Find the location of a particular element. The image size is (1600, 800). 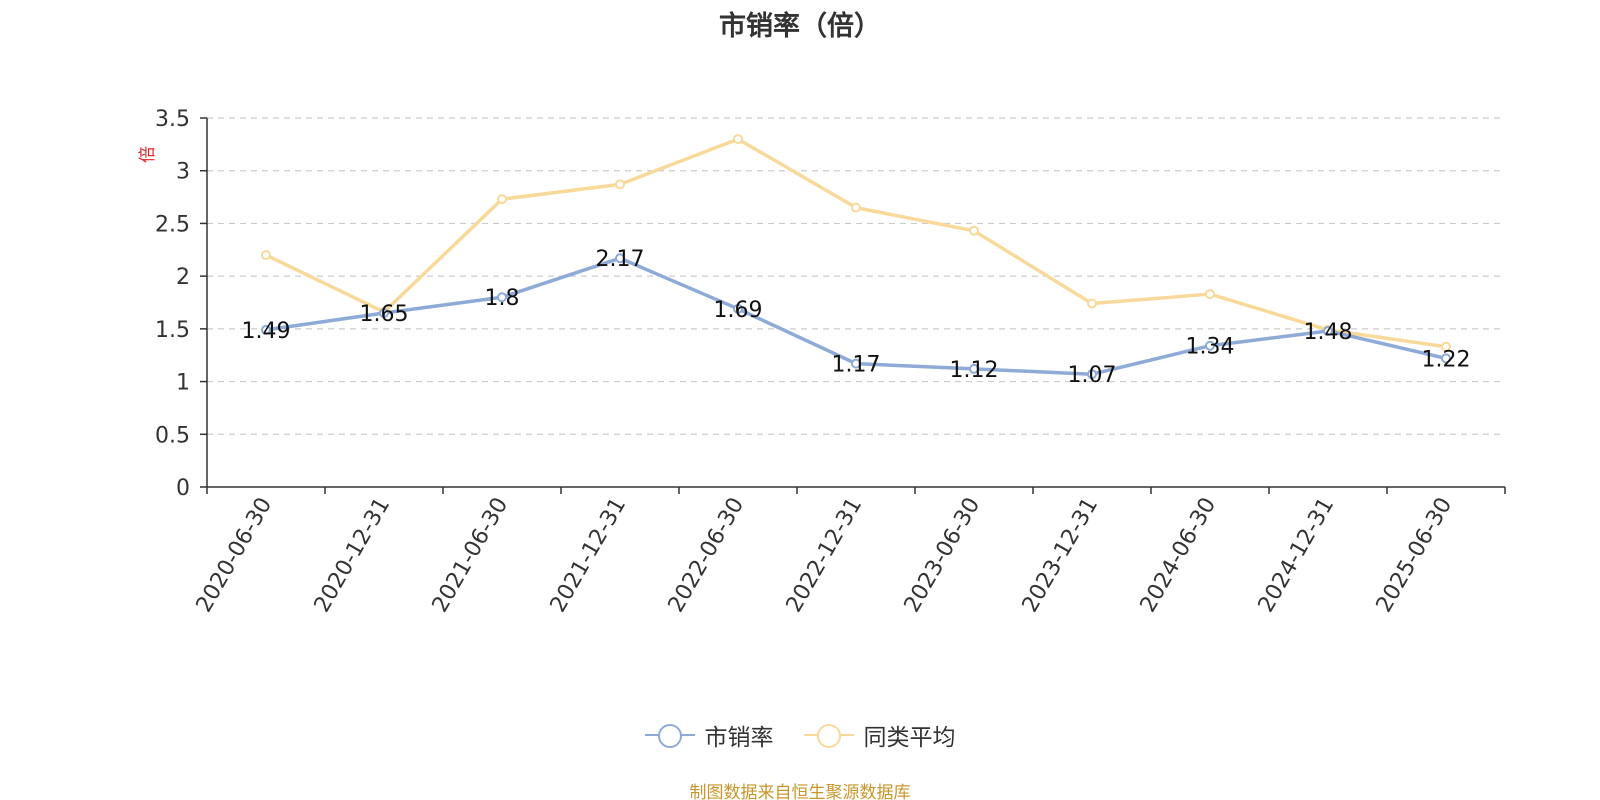

legend-label-series-1: 市销率 is located at coordinates (739, 738).